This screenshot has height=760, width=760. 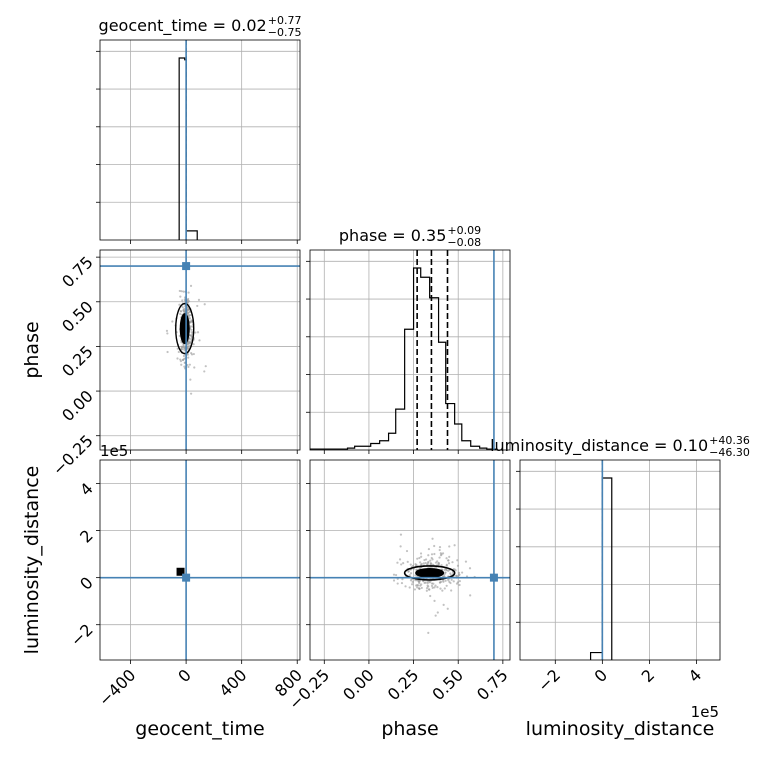 What do you see at coordinates (114, 451) in the screenshot?
I see `offset-text-y: 1e5` at bounding box center [114, 451].